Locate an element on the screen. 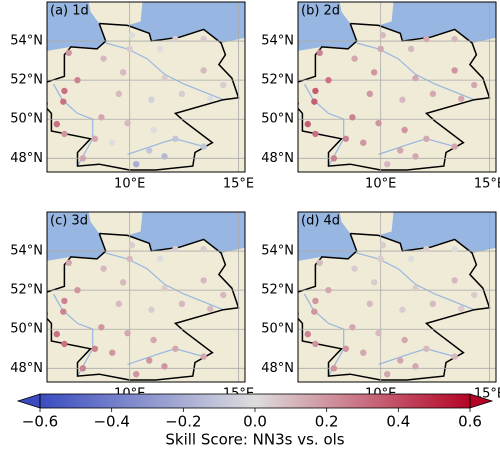 The height and width of the screenshot is (452, 500). colorbar-tick-label: 0.6 is located at coordinates (470, 422).